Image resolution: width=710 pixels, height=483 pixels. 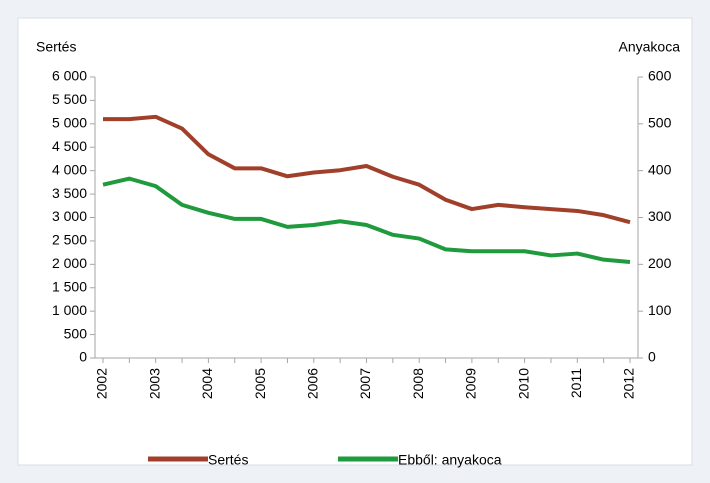 What do you see at coordinates (652, 357) in the screenshot?
I see `y2-tick-label: 0` at bounding box center [652, 357].